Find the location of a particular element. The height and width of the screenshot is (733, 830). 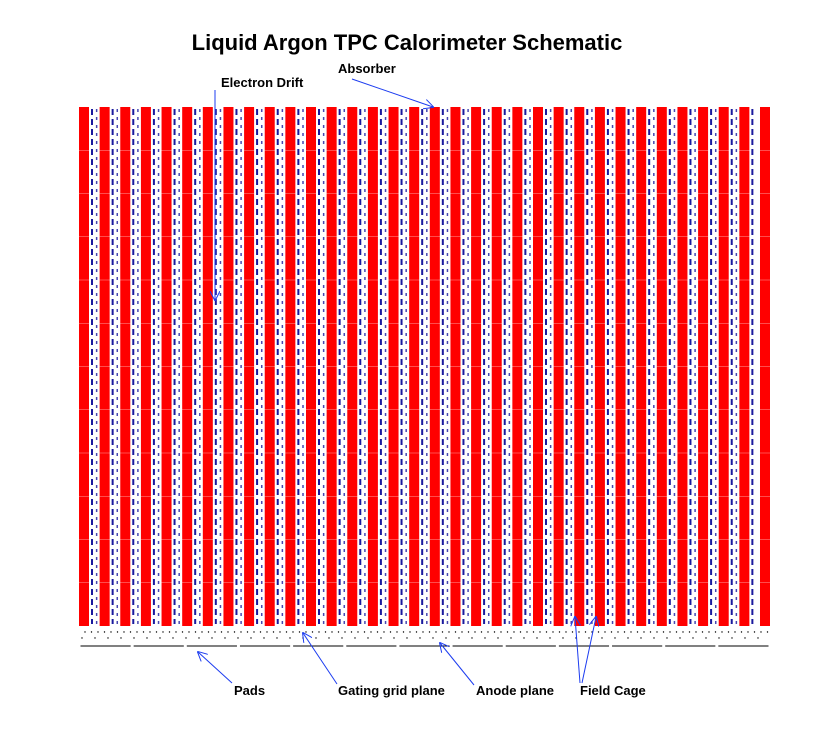

electron-drift-label: Electron Drift is located at coordinates (262, 82).